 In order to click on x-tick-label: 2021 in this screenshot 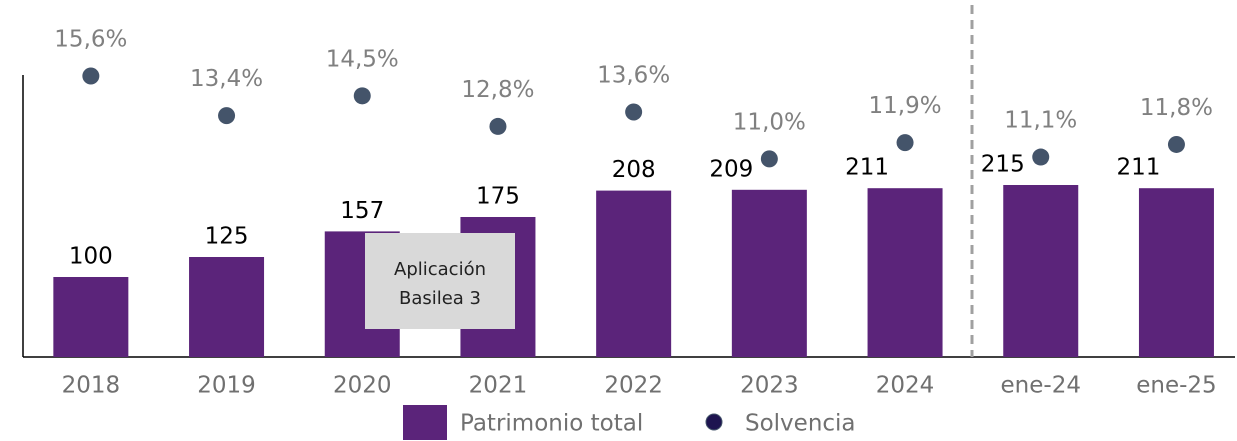, I will do `click(498, 386)`.